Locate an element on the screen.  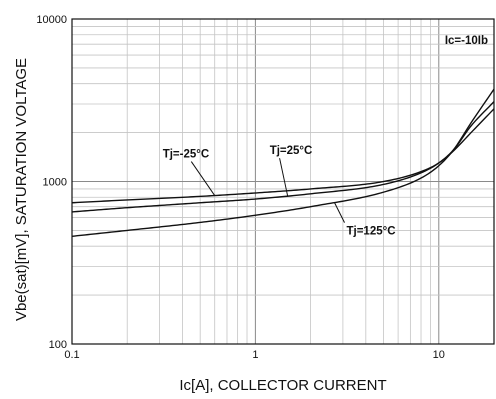
x-axis-title: Ic[A], COLLECTOR CURRENT is located at coordinates (282, 385).